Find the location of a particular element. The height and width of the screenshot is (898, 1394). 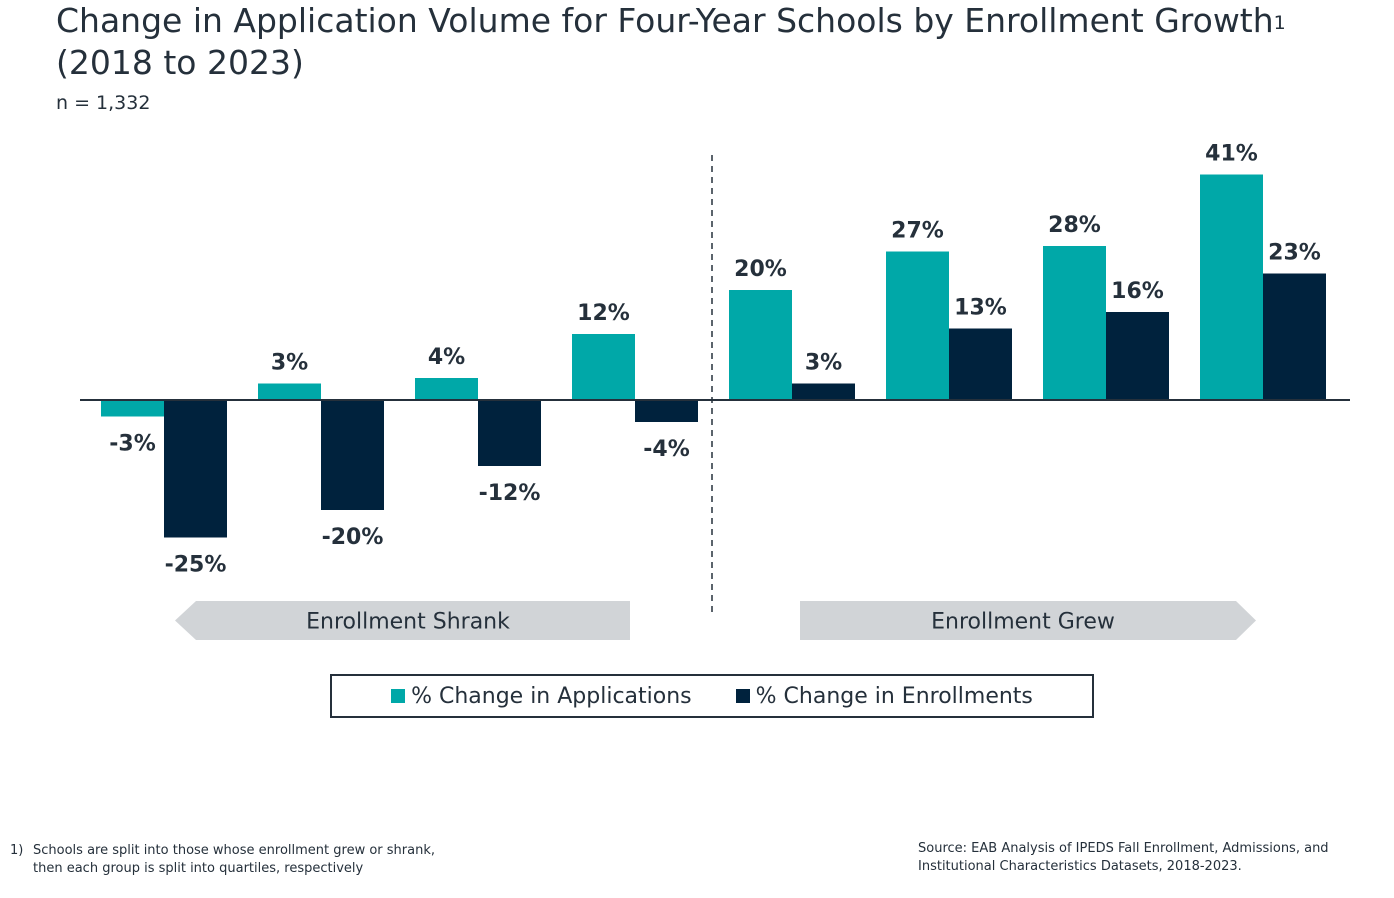

enrollments-data-label-1: -25% is located at coordinates (196, 565).